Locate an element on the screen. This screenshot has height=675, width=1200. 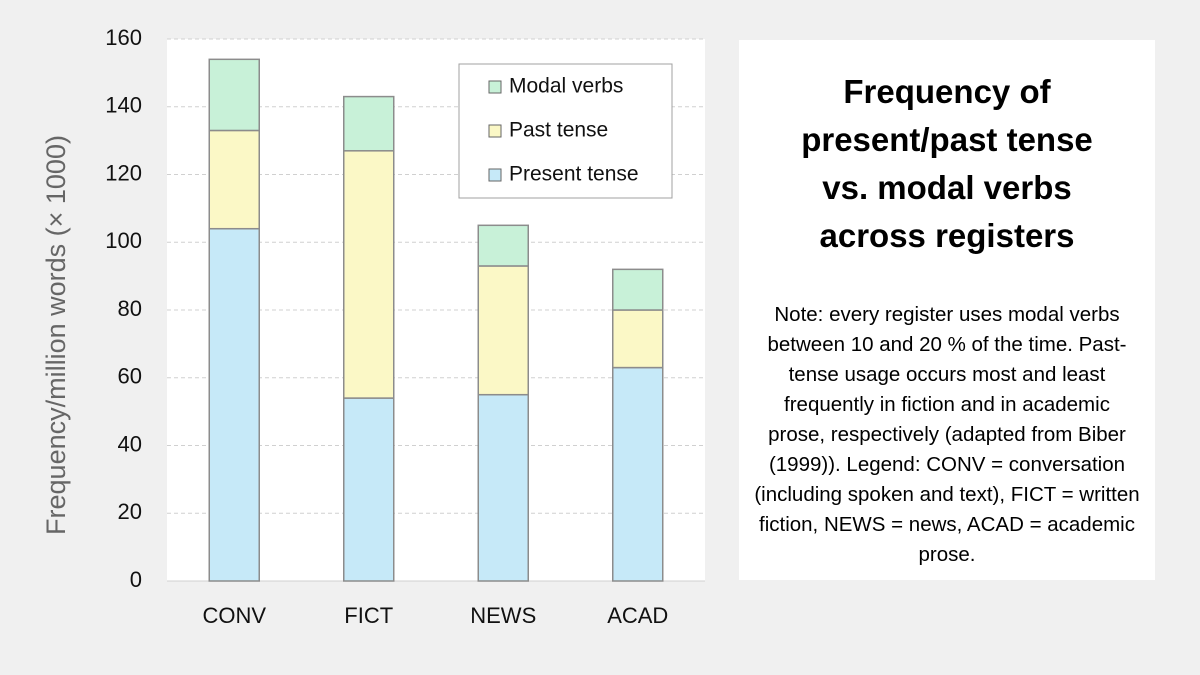
y-tick-label: 140 is located at coordinates (123, 105).